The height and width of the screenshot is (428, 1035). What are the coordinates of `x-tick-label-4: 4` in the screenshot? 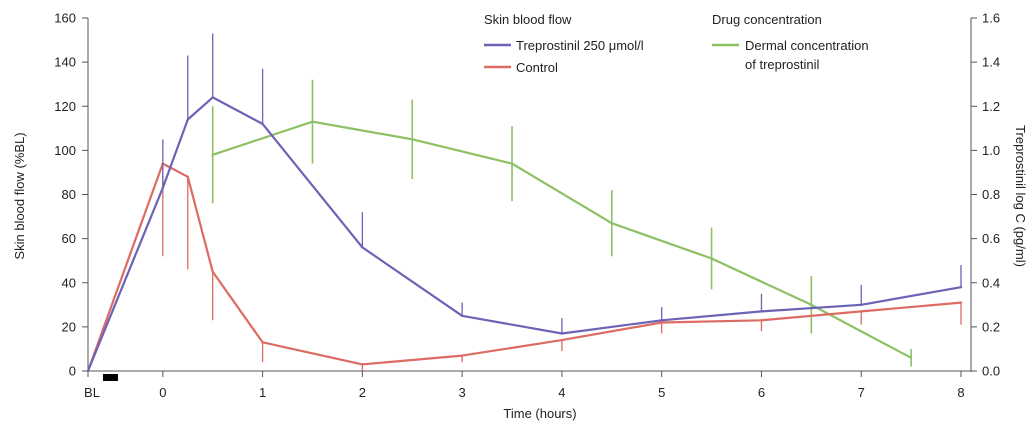 It's located at (561, 392).